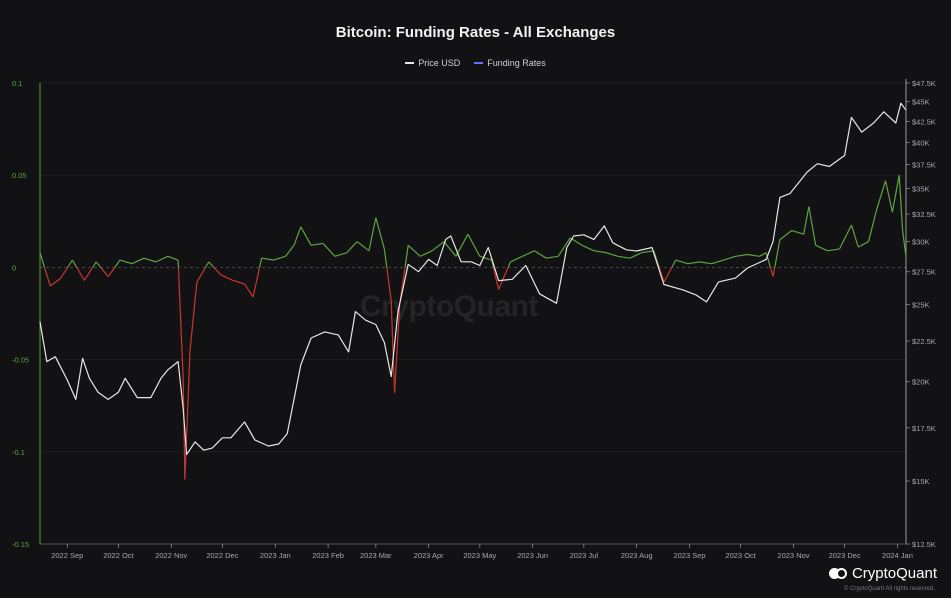 Image resolution: width=951 pixels, height=598 pixels. I want to click on legend-item-price: Price USD, so click(432, 63).